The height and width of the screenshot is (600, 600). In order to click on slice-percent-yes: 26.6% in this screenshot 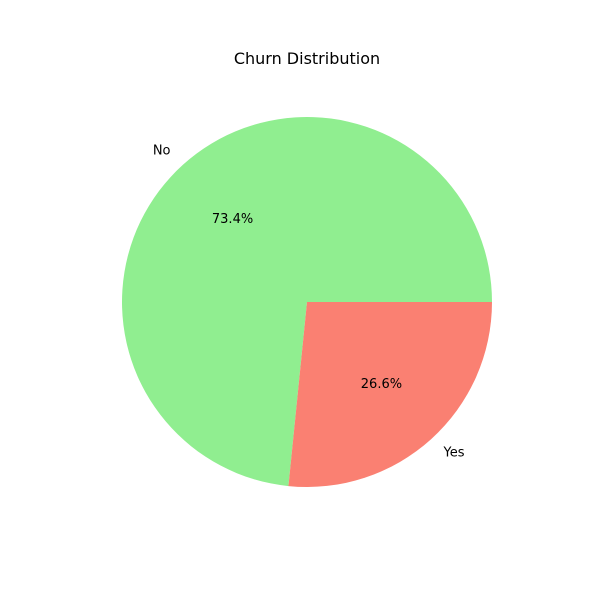, I will do `click(381, 384)`.